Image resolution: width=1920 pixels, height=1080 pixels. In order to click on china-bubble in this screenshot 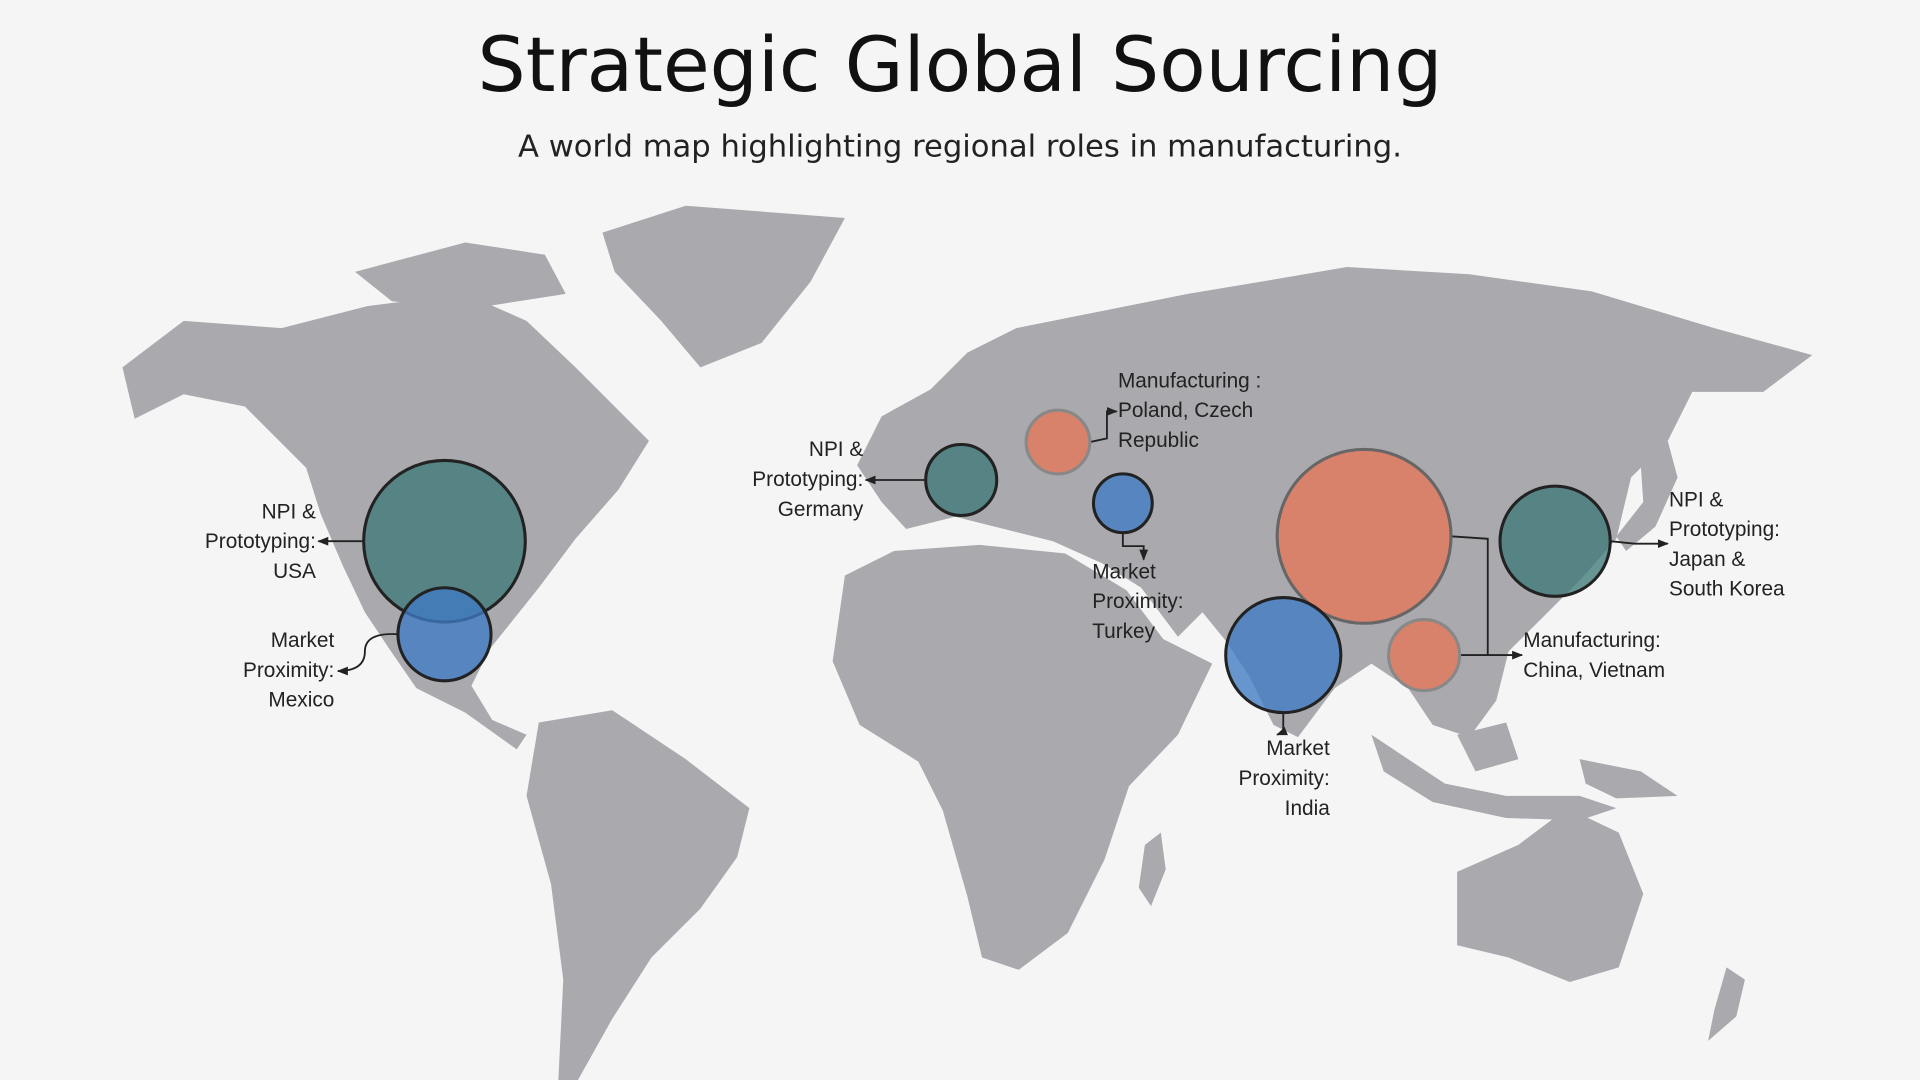, I will do `click(1364, 536)`.